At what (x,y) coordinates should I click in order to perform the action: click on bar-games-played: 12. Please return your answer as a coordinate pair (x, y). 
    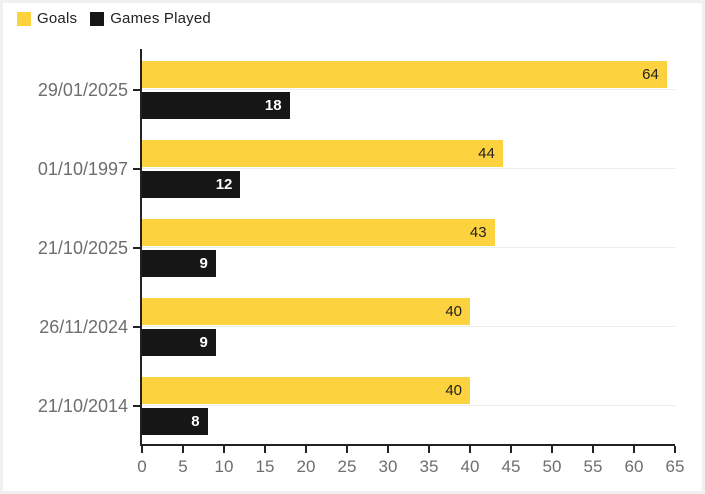
    Looking at the image, I should click on (191, 184).